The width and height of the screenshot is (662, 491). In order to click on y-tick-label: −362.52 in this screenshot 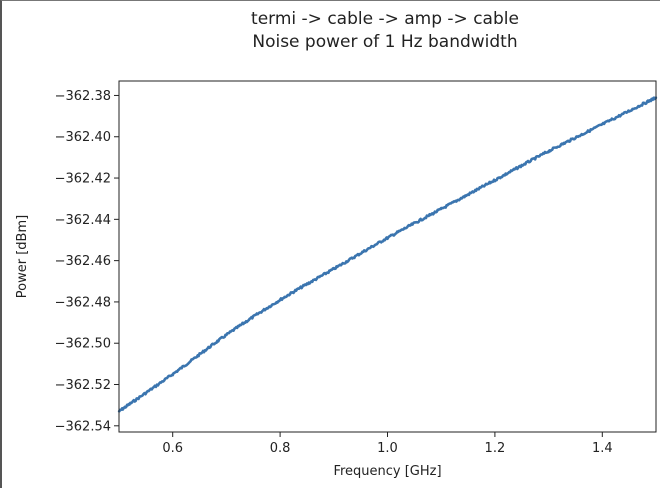, I will do `click(83, 385)`.